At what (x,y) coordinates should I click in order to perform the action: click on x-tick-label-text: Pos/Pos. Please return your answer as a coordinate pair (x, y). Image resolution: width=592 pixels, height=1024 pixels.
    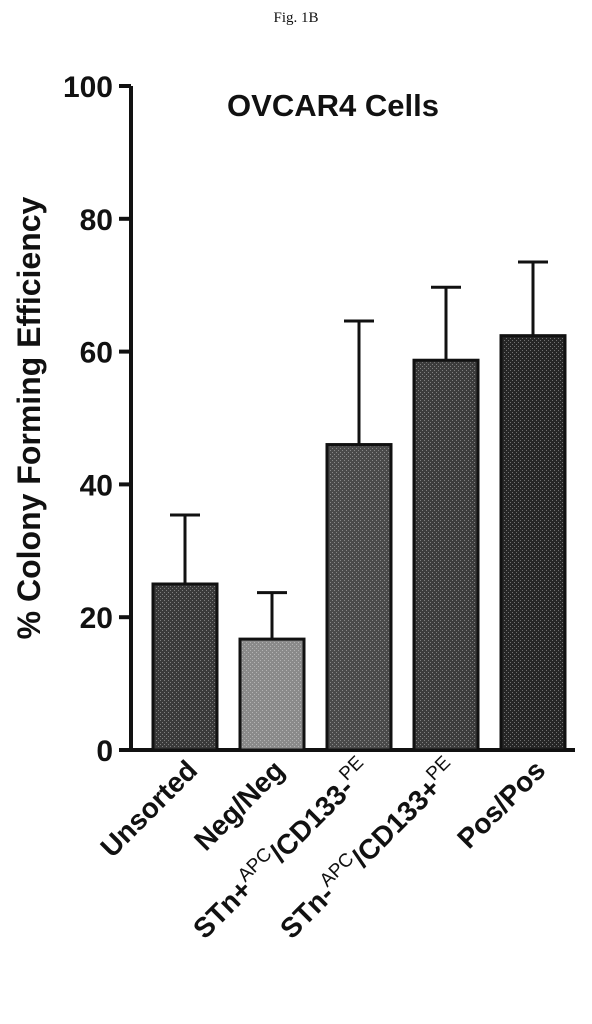
    Looking at the image, I should click on (501, 804).